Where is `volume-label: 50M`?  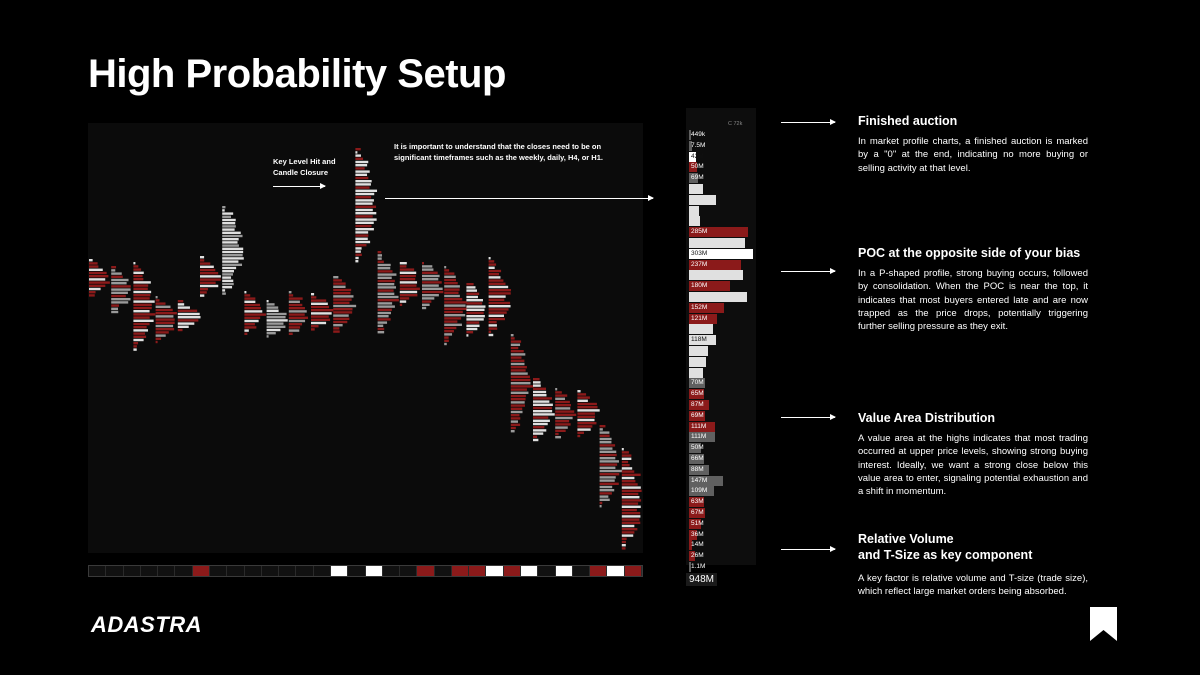
volume-label: 50M is located at coordinates (697, 167).